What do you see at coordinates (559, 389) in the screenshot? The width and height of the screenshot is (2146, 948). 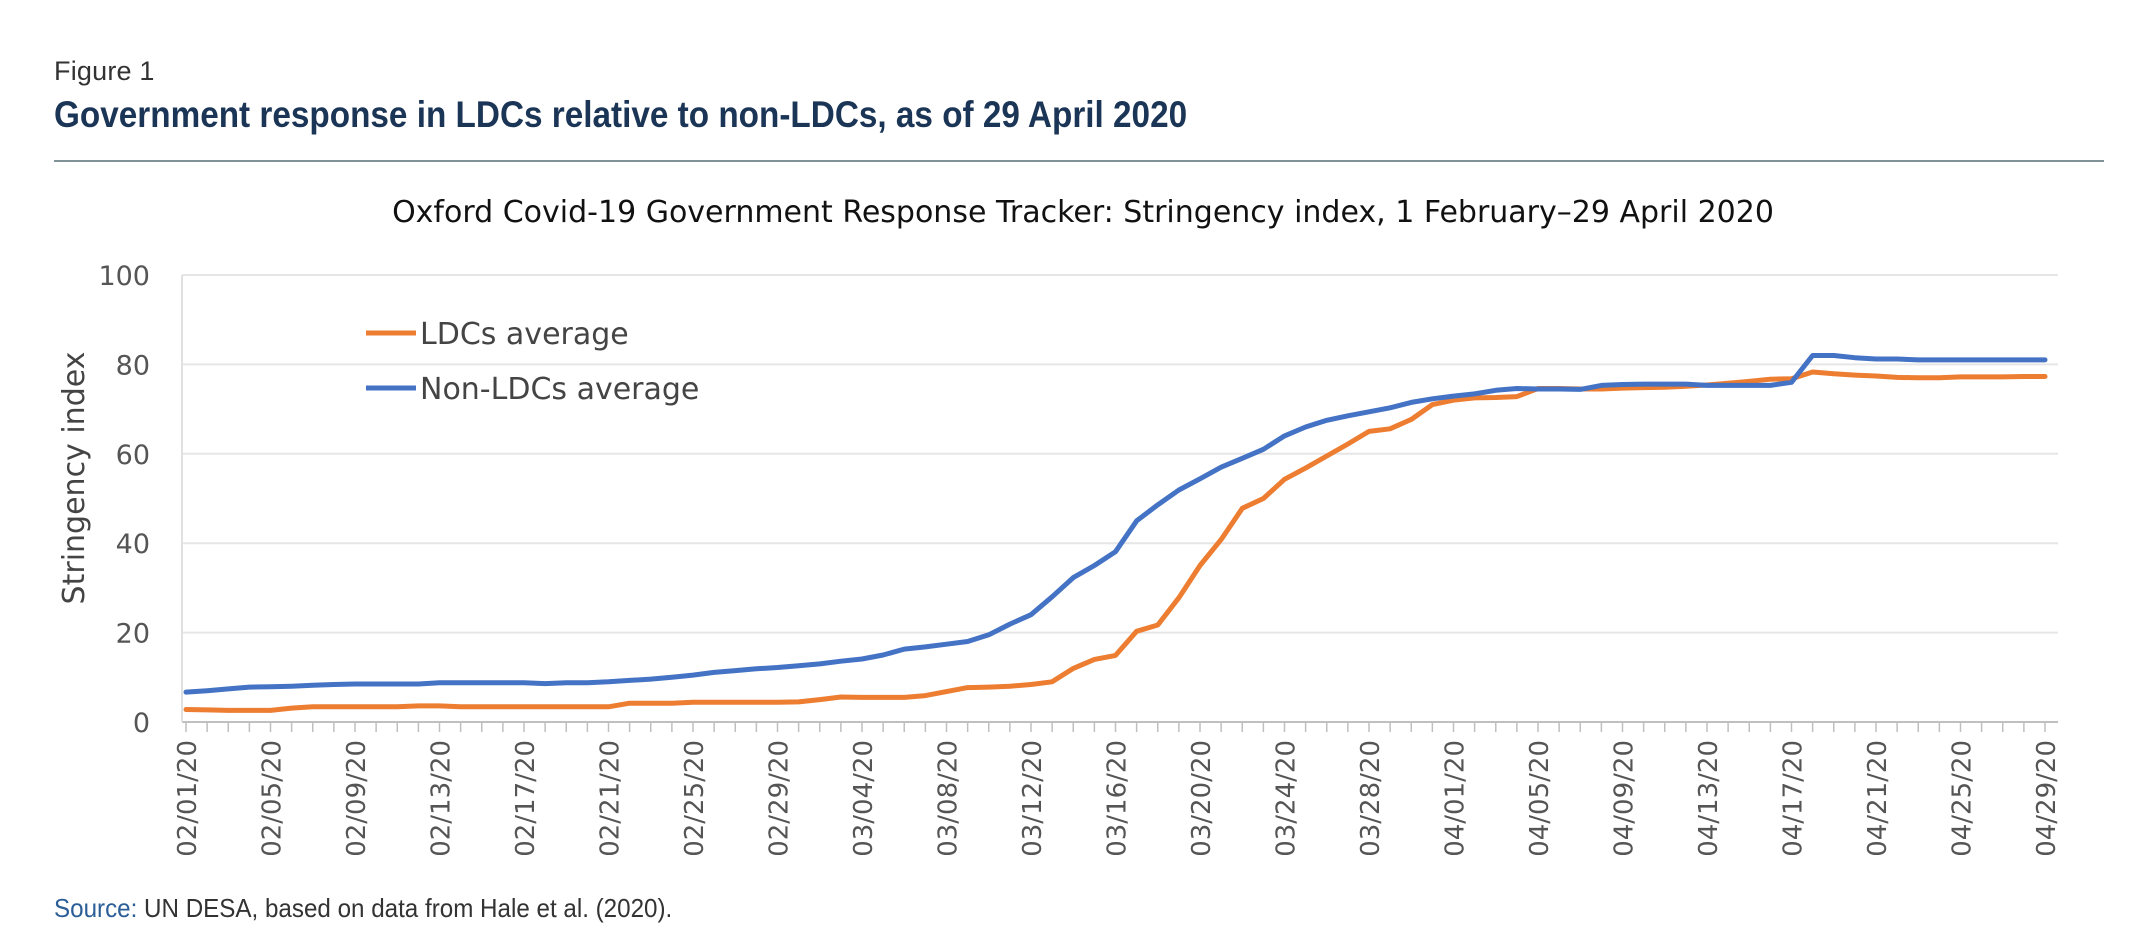 I see `legend-label-non-ldcs-average: Non-LDCs average` at bounding box center [559, 389].